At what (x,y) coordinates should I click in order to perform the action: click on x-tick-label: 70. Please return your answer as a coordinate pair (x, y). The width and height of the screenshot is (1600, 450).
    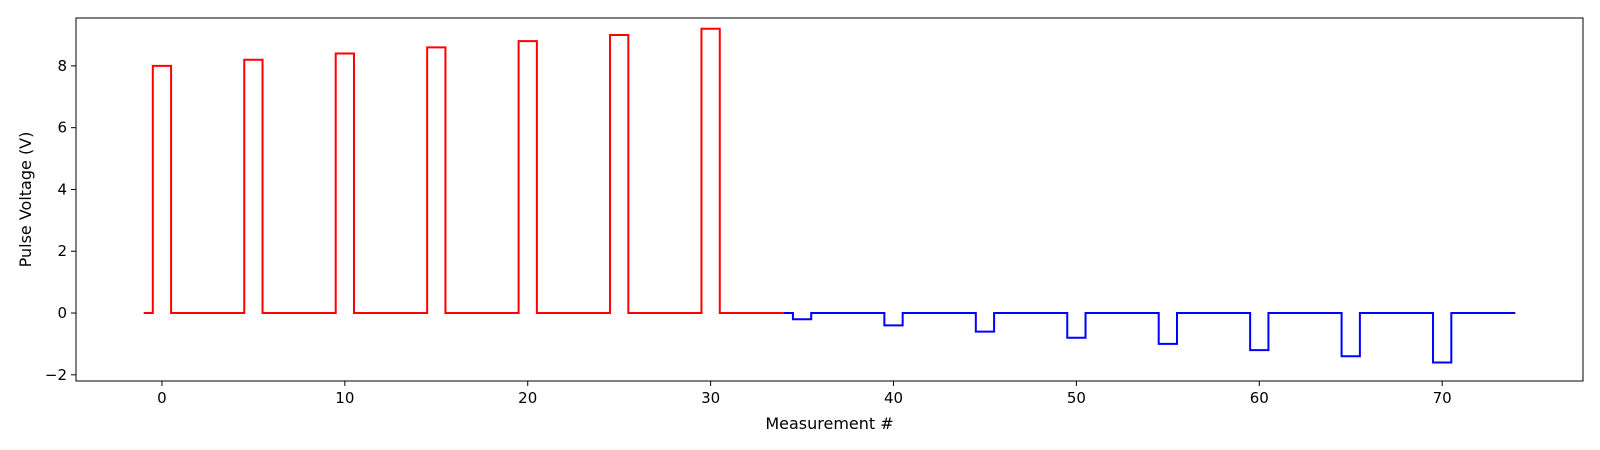
    Looking at the image, I should click on (1442, 398).